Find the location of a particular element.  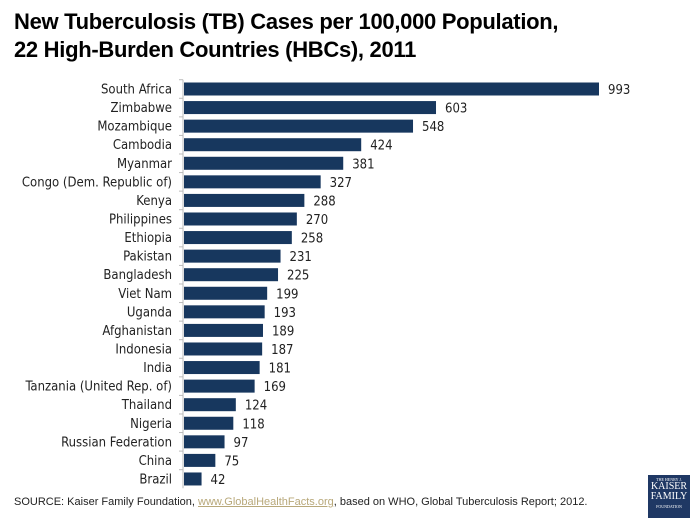

category-label: Viet Nam is located at coordinates (145, 294).